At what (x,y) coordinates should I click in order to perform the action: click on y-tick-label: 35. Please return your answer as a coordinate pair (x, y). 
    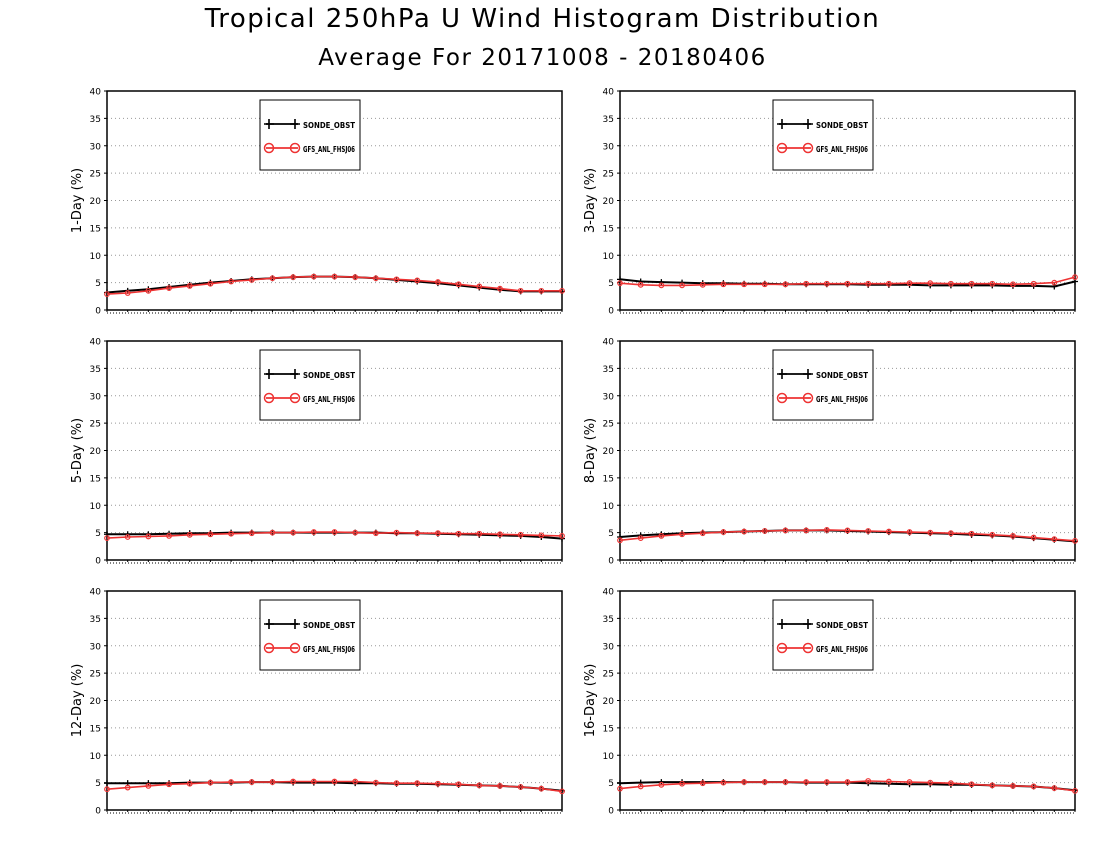
    Looking at the image, I should click on (95, 370).